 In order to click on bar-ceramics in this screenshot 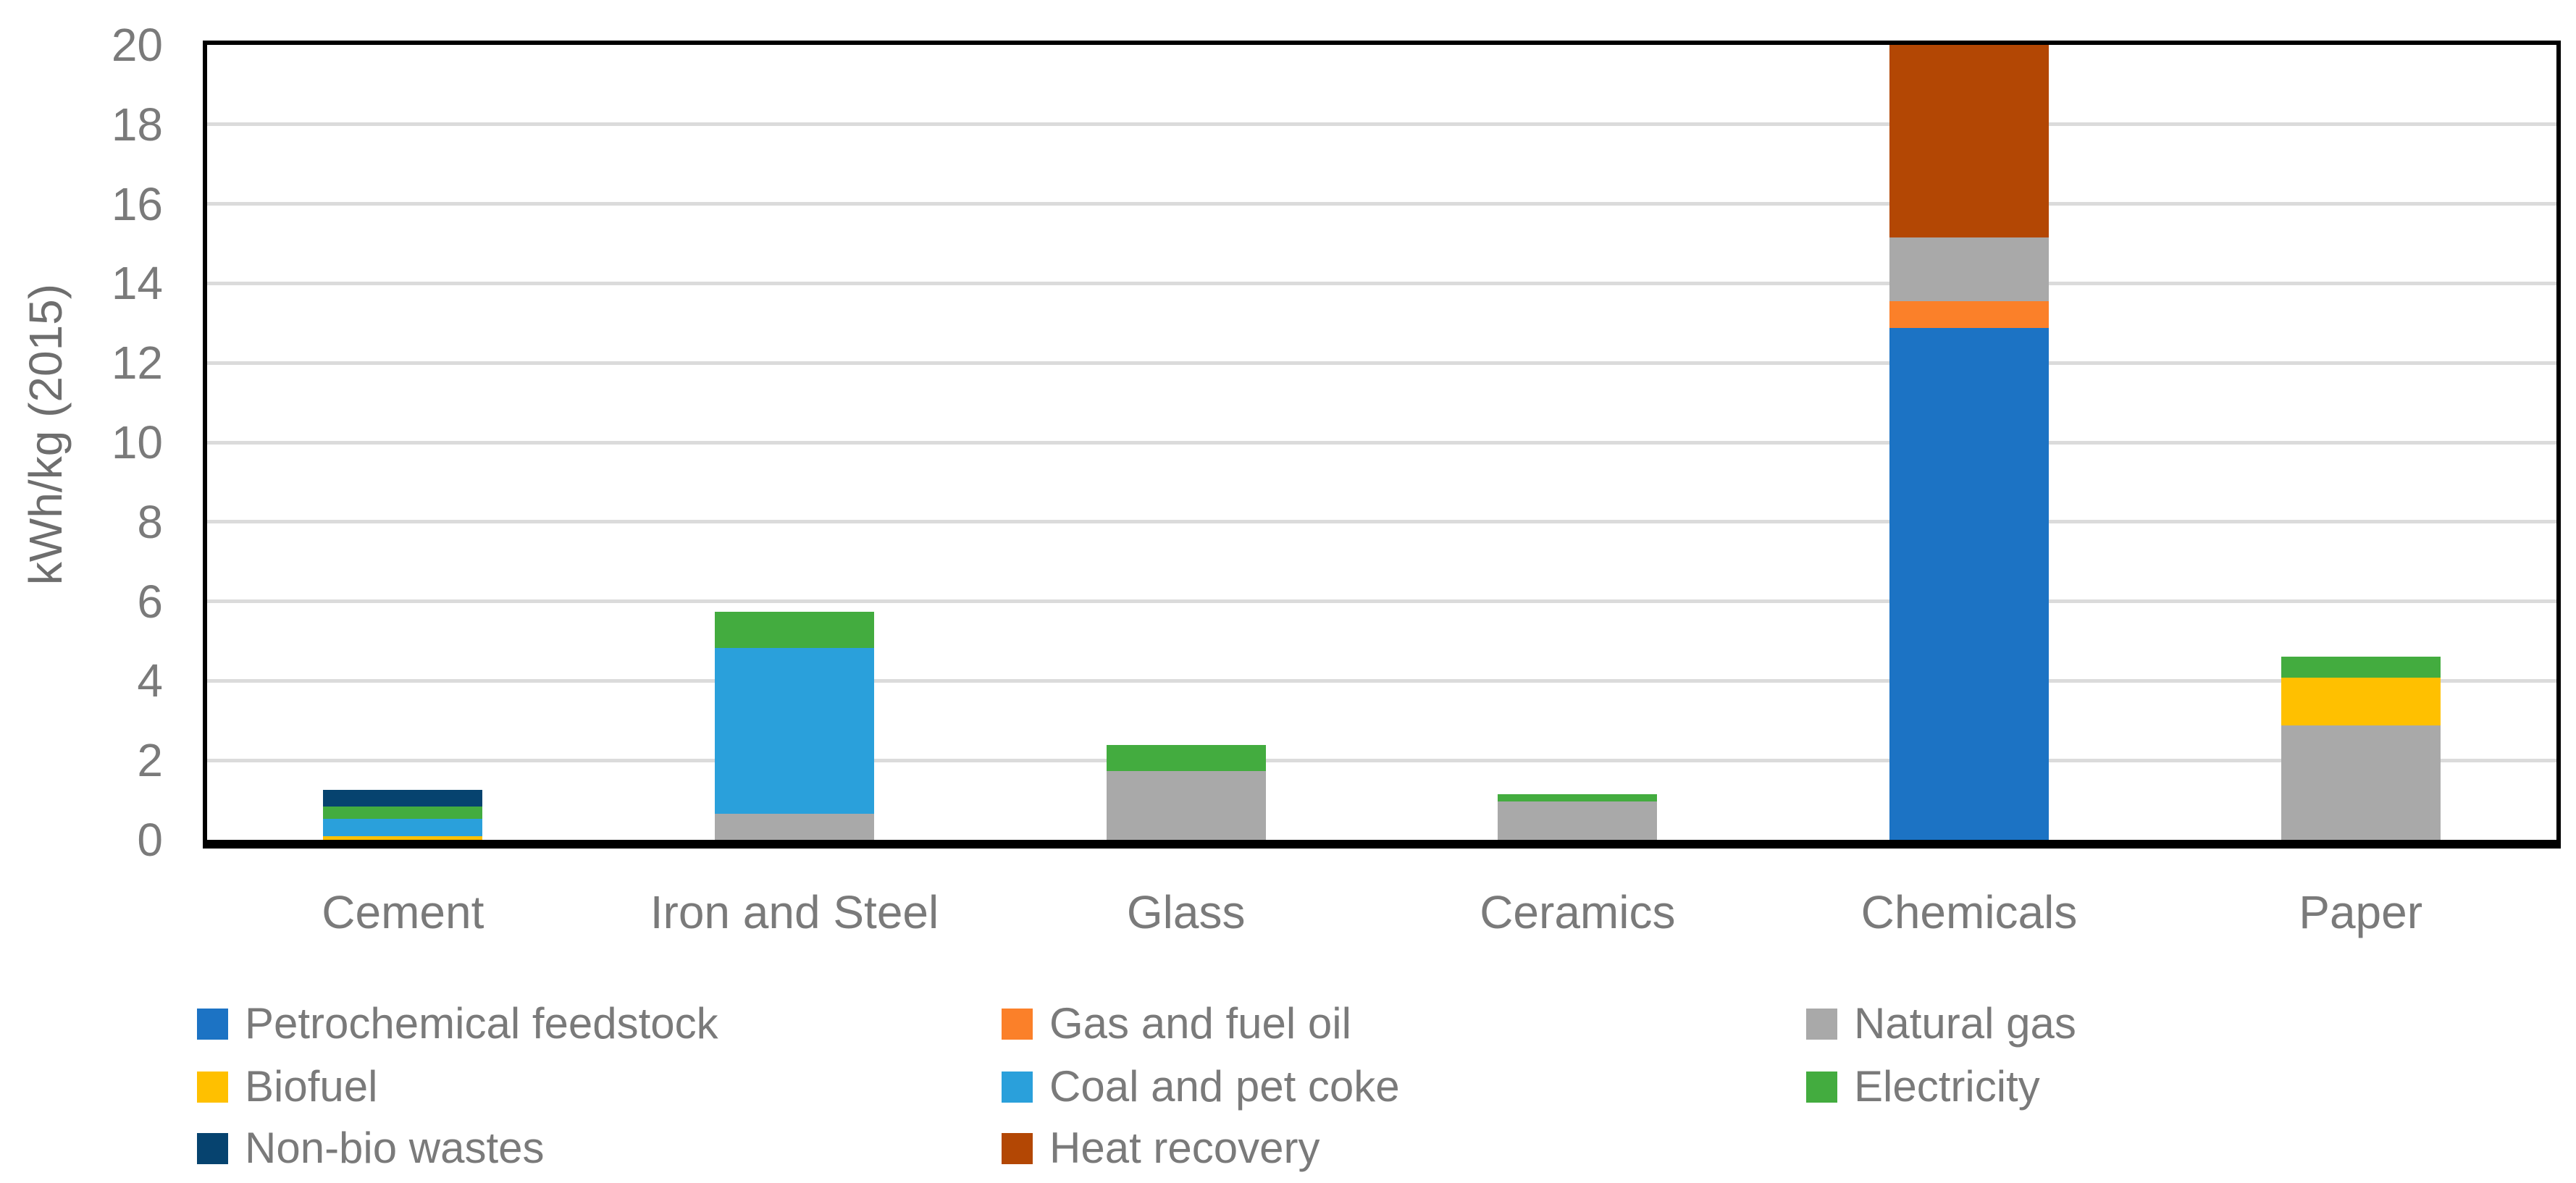, I will do `click(1578, 817)`.